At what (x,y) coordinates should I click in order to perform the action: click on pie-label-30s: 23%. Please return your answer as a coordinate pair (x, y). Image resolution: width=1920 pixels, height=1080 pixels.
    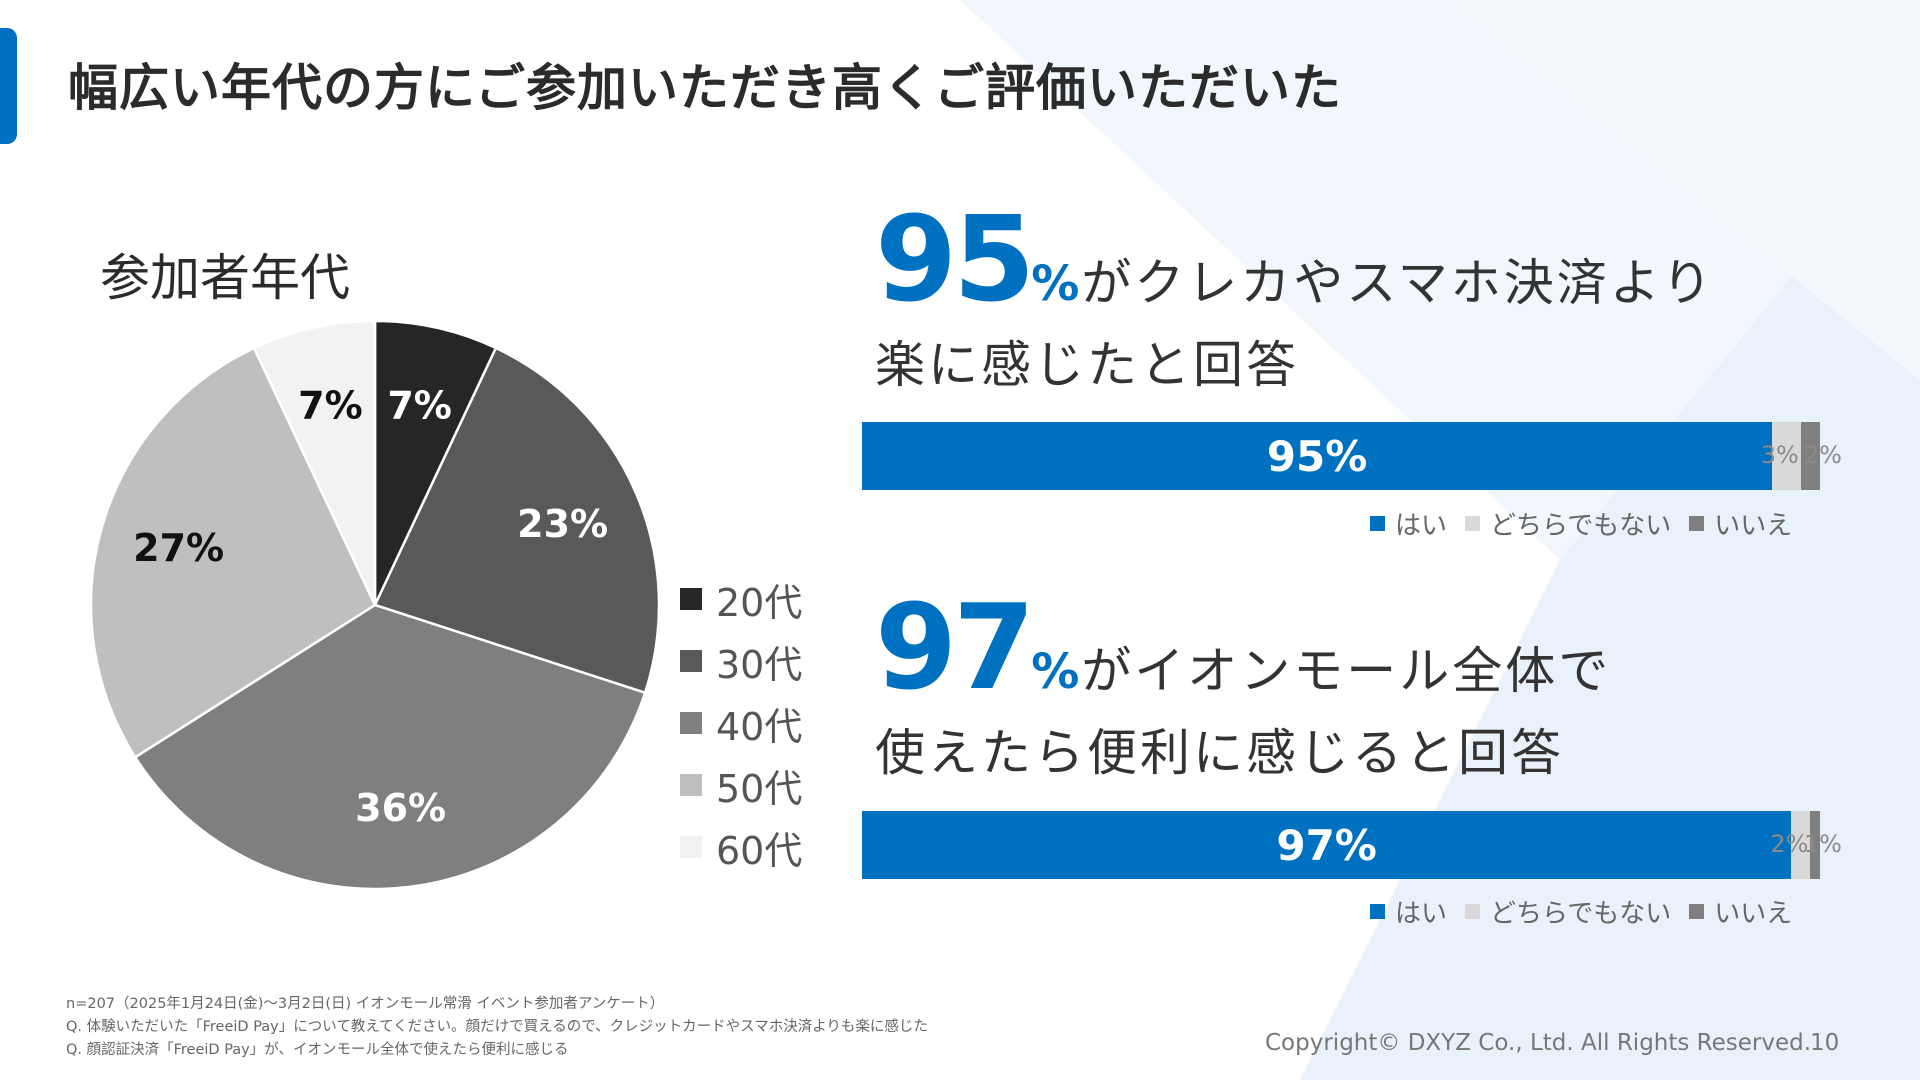
    Looking at the image, I should click on (562, 524).